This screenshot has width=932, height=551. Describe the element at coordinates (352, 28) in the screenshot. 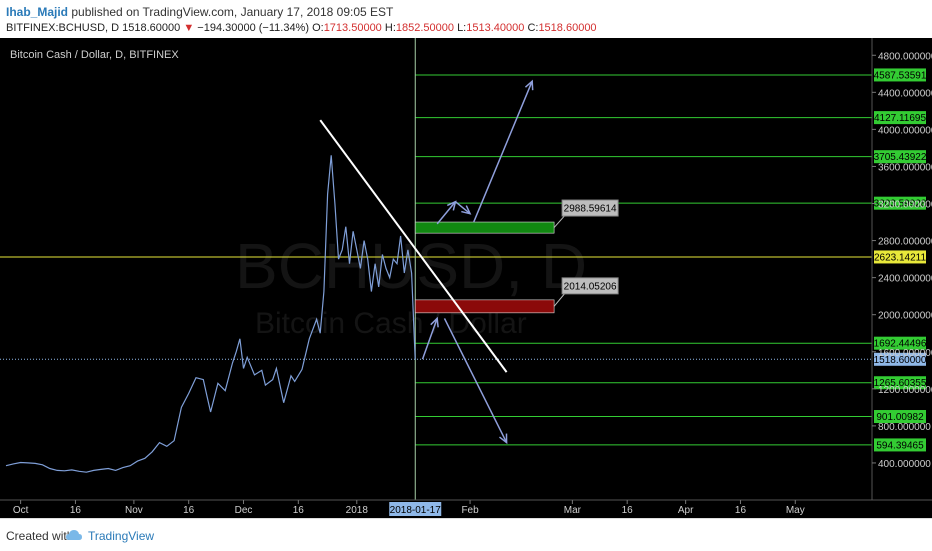

I see `open-value: 1713.50000` at that location.